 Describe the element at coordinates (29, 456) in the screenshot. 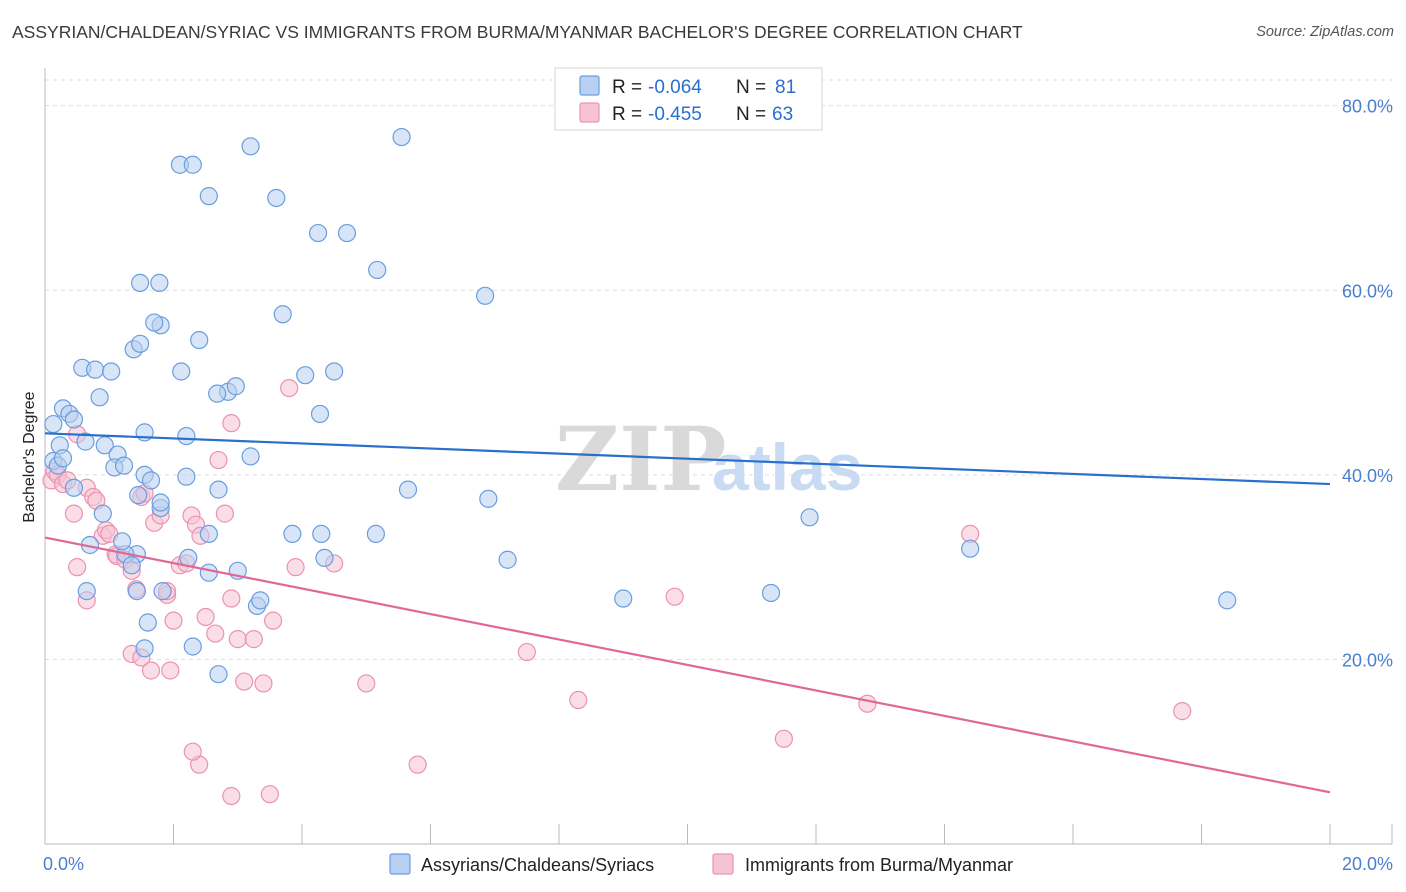

I see `y-axis-label: Bachelor's Degree` at that location.